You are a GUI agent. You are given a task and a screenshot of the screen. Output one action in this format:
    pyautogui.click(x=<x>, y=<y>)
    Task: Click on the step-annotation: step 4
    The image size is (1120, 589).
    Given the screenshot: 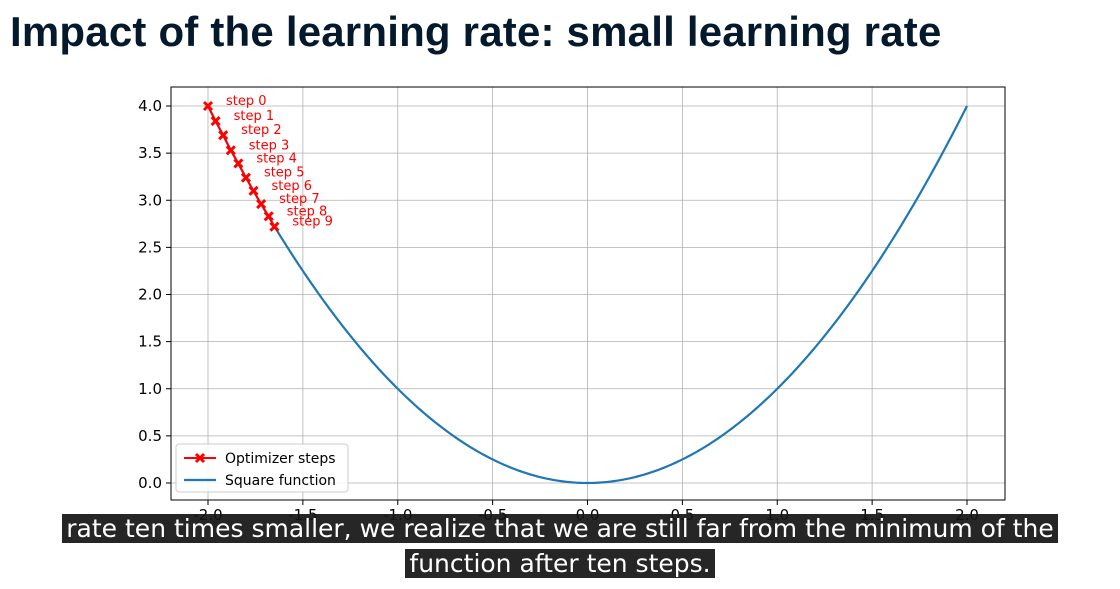 What is the action you would take?
    pyautogui.click(x=276, y=158)
    